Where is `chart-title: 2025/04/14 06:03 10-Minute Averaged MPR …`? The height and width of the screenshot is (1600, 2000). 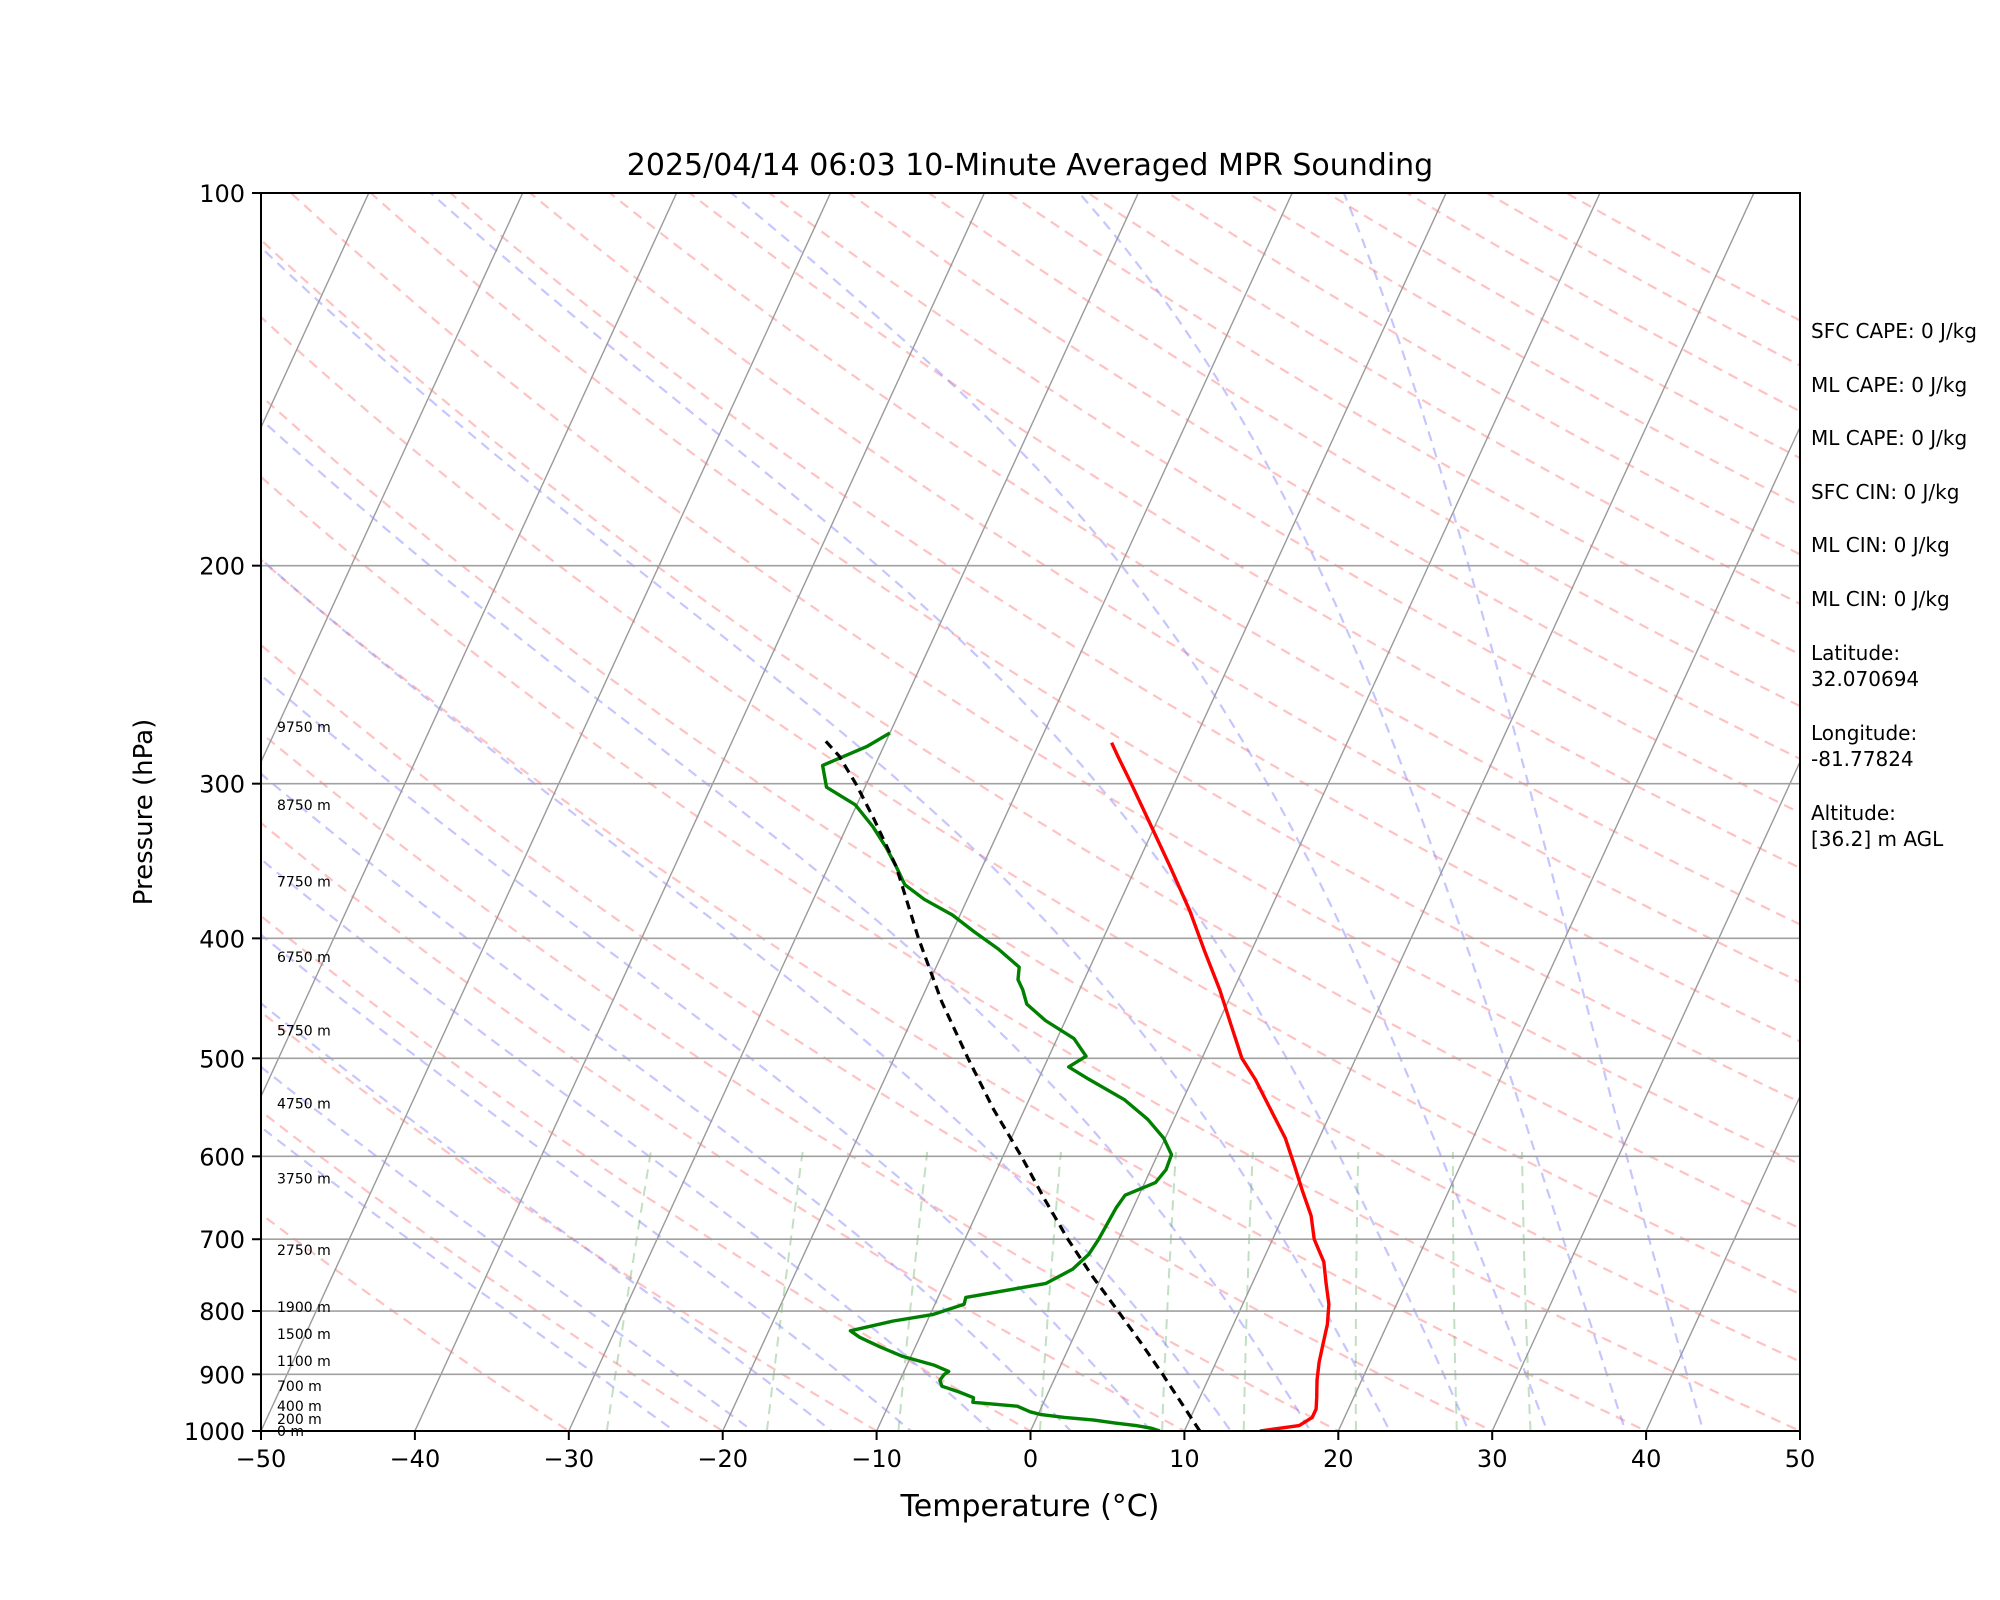 chart-title: 2025/04/14 06:03 10-Minute Averaged MPR … is located at coordinates (1030, 165).